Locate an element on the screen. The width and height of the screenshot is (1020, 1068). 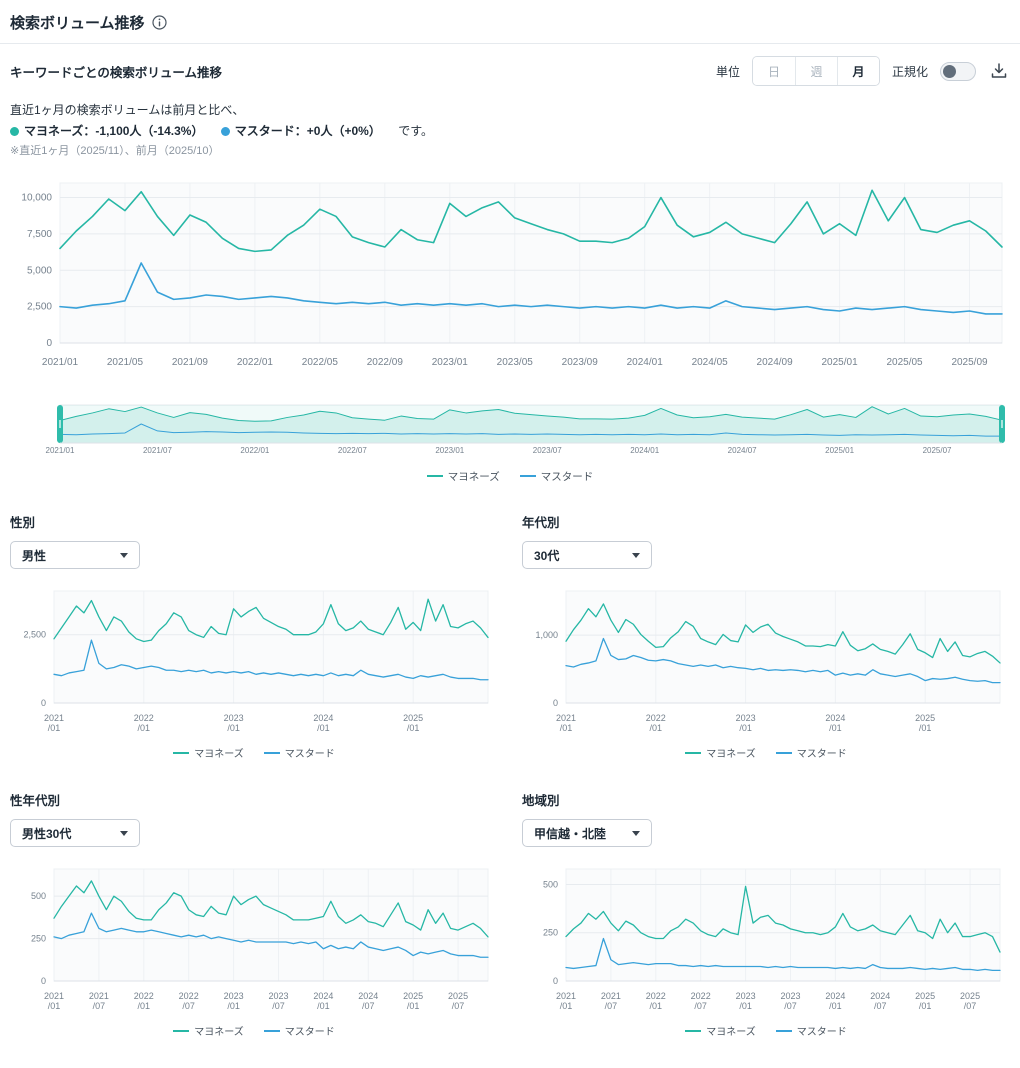
svg-text: 2025/09 is located at coordinates (969, 362).